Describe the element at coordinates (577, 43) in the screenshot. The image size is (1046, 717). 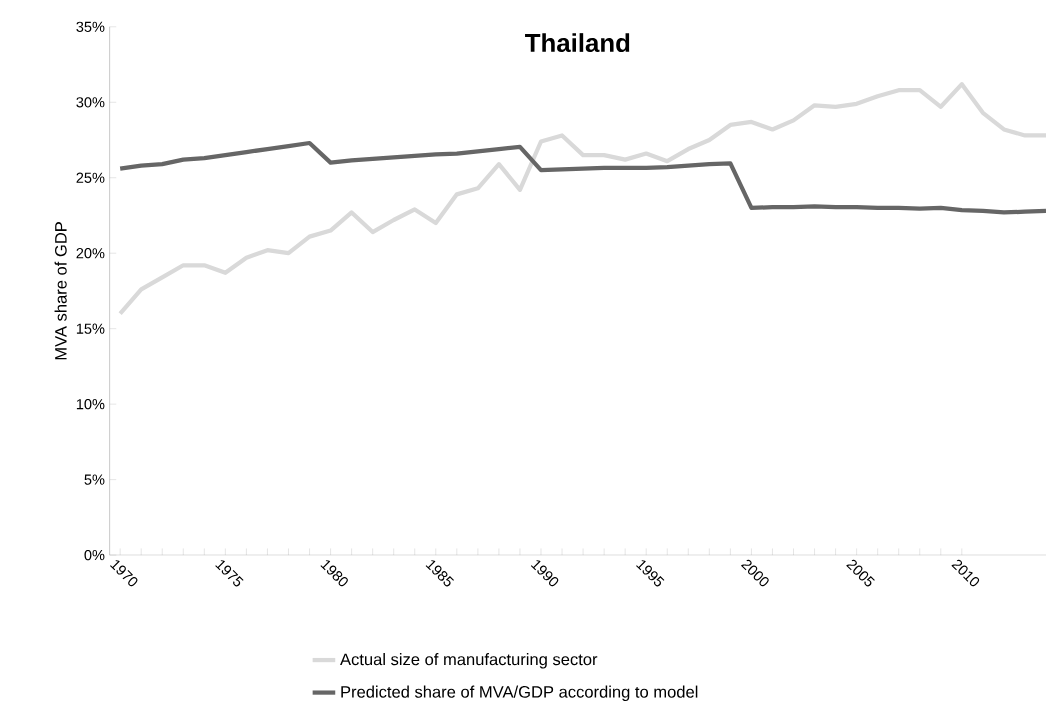
I see `chart-title: Thailand` at that location.